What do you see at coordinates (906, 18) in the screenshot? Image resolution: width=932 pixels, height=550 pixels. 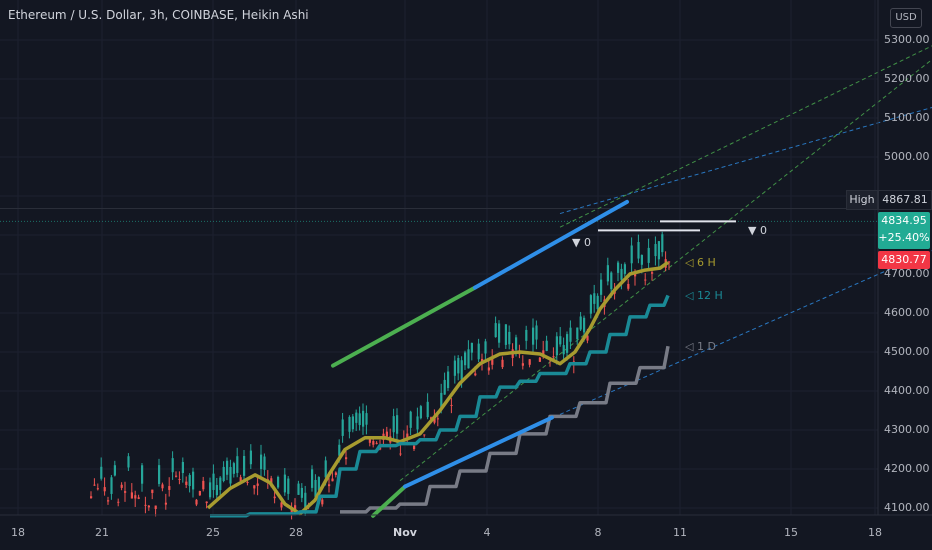 I see `currency-button: USD` at bounding box center [906, 18].